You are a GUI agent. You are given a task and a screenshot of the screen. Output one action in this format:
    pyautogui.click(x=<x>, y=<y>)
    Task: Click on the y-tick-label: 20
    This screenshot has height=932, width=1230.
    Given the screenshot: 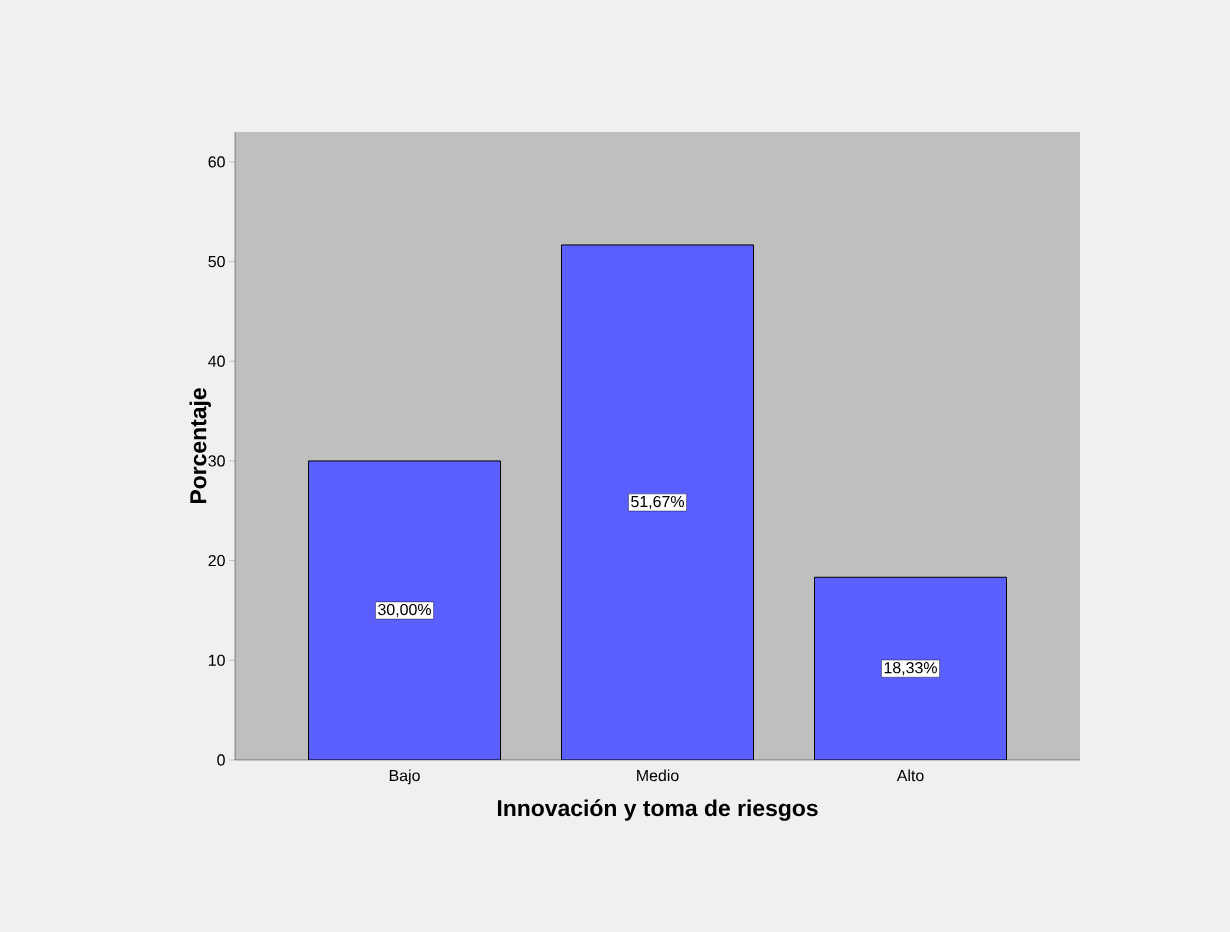 What is the action you would take?
    pyautogui.click(x=216, y=560)
    